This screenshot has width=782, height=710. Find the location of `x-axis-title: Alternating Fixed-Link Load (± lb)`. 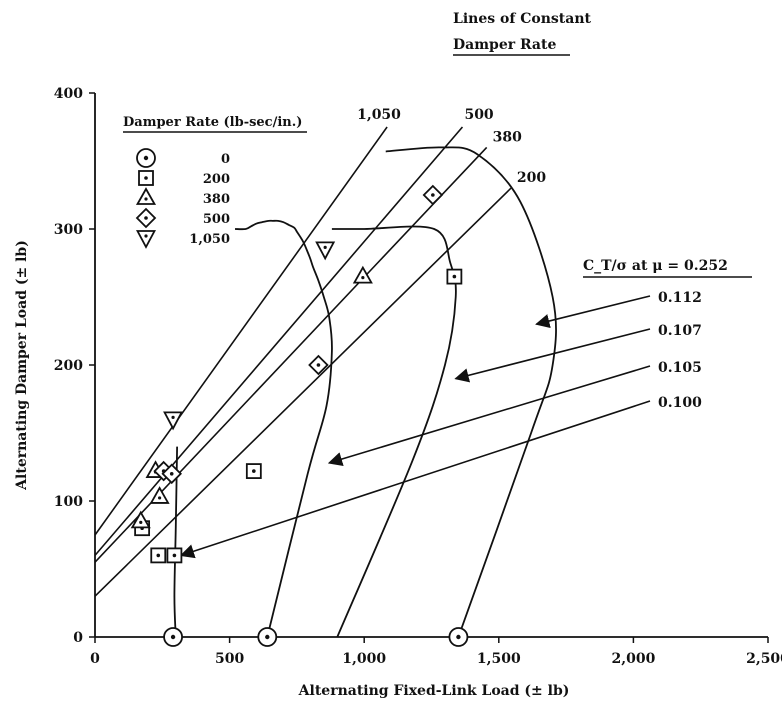

x-axis-title: Alternating Fixed-Link Load (± lb) is located at coordinates (434, 691).